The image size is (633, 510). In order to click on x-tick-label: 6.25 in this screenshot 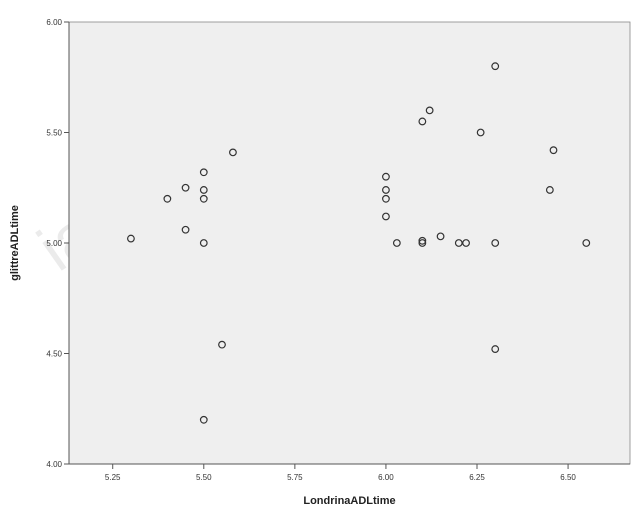, I will do `click(477, 477)`.